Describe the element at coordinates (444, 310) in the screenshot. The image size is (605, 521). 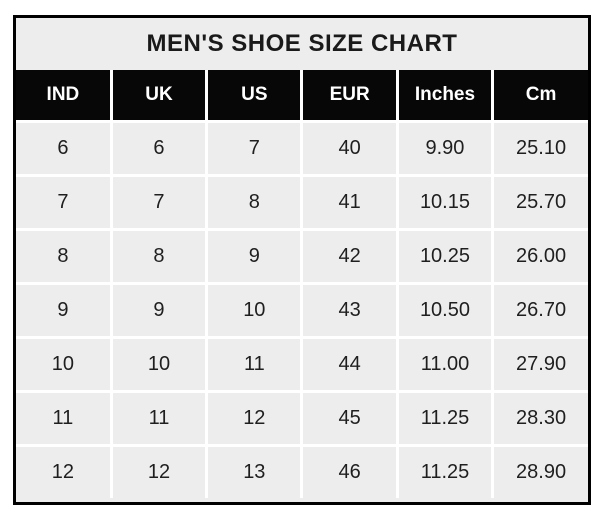
I see `table-cell: 10.50` at that location.